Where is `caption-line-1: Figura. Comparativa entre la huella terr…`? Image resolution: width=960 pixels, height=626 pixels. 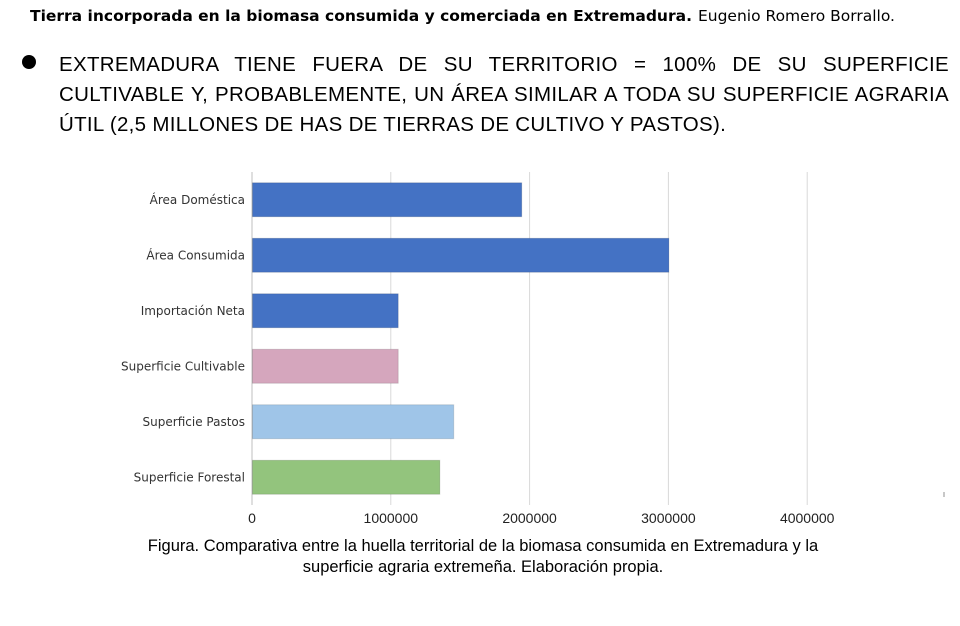
caption-line-1: Figura. Comparativa entre la huella terr… is located at coordinates (483, 546).